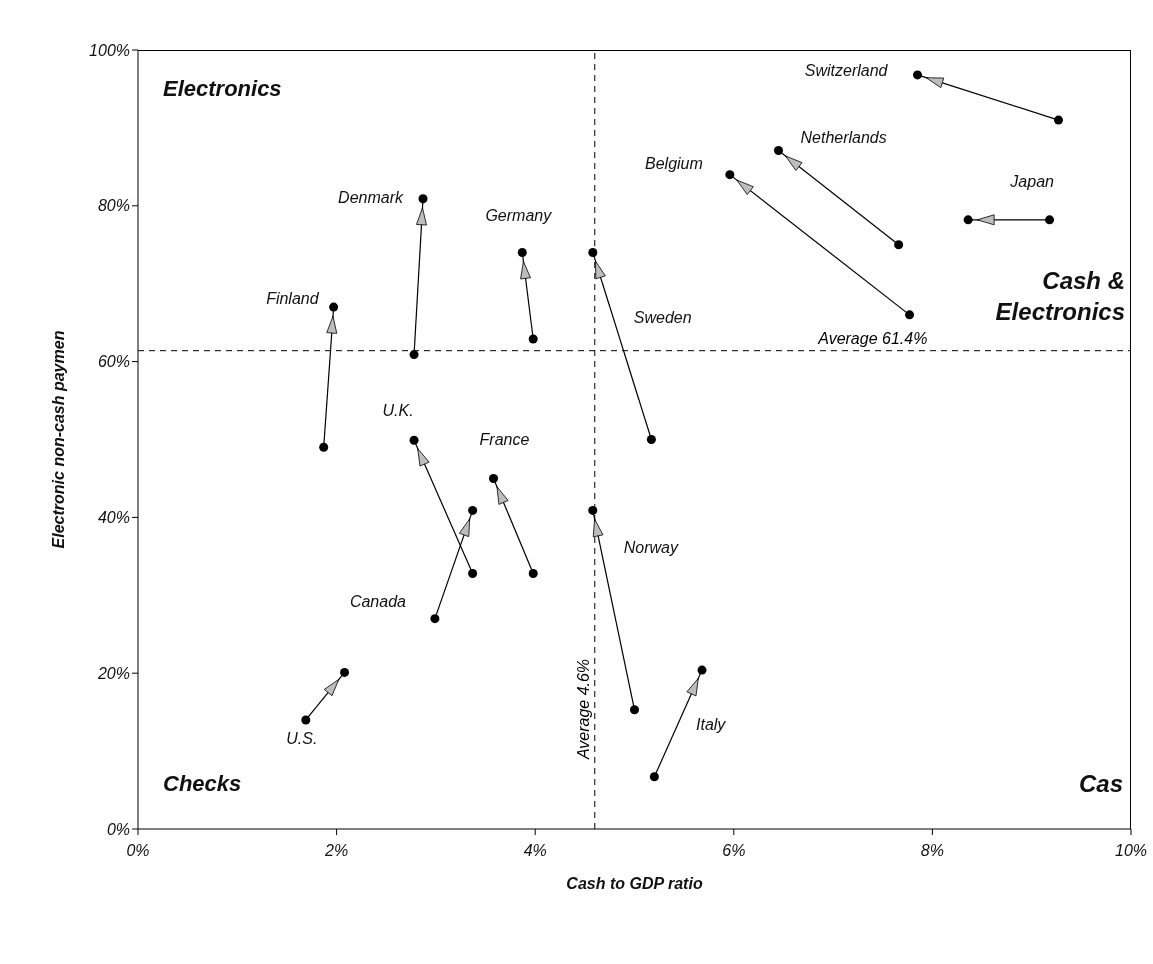 The image size is (1153, 964). I want to click on annotation: Cas, so click(1100, 783).